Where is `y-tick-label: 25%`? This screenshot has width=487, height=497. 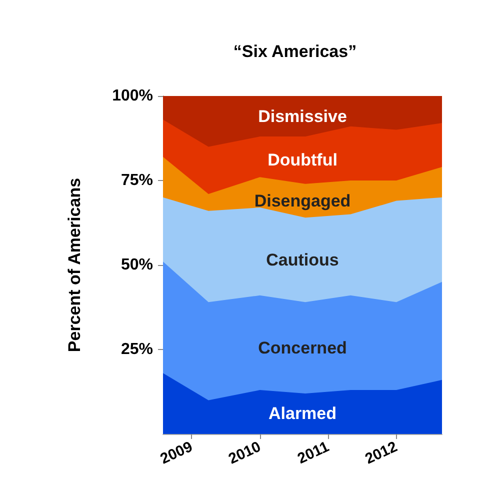
y-tick-label: 25% is located at coordinates (136, 349).